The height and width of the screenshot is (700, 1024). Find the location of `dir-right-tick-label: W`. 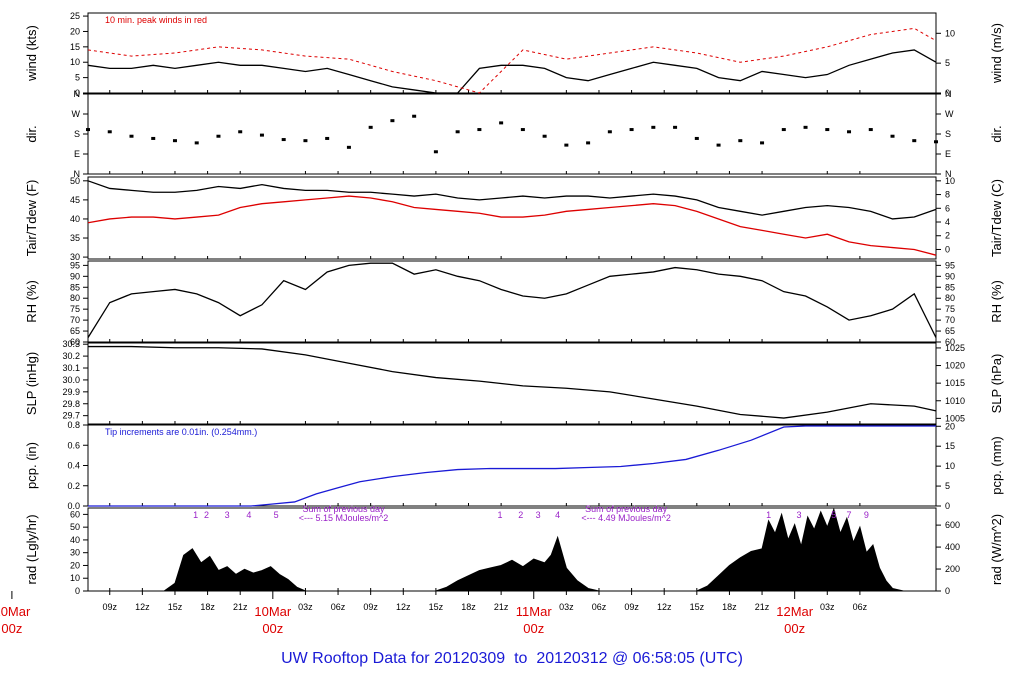

dir-right-tick-label: W is located at coordinates (949, 114).